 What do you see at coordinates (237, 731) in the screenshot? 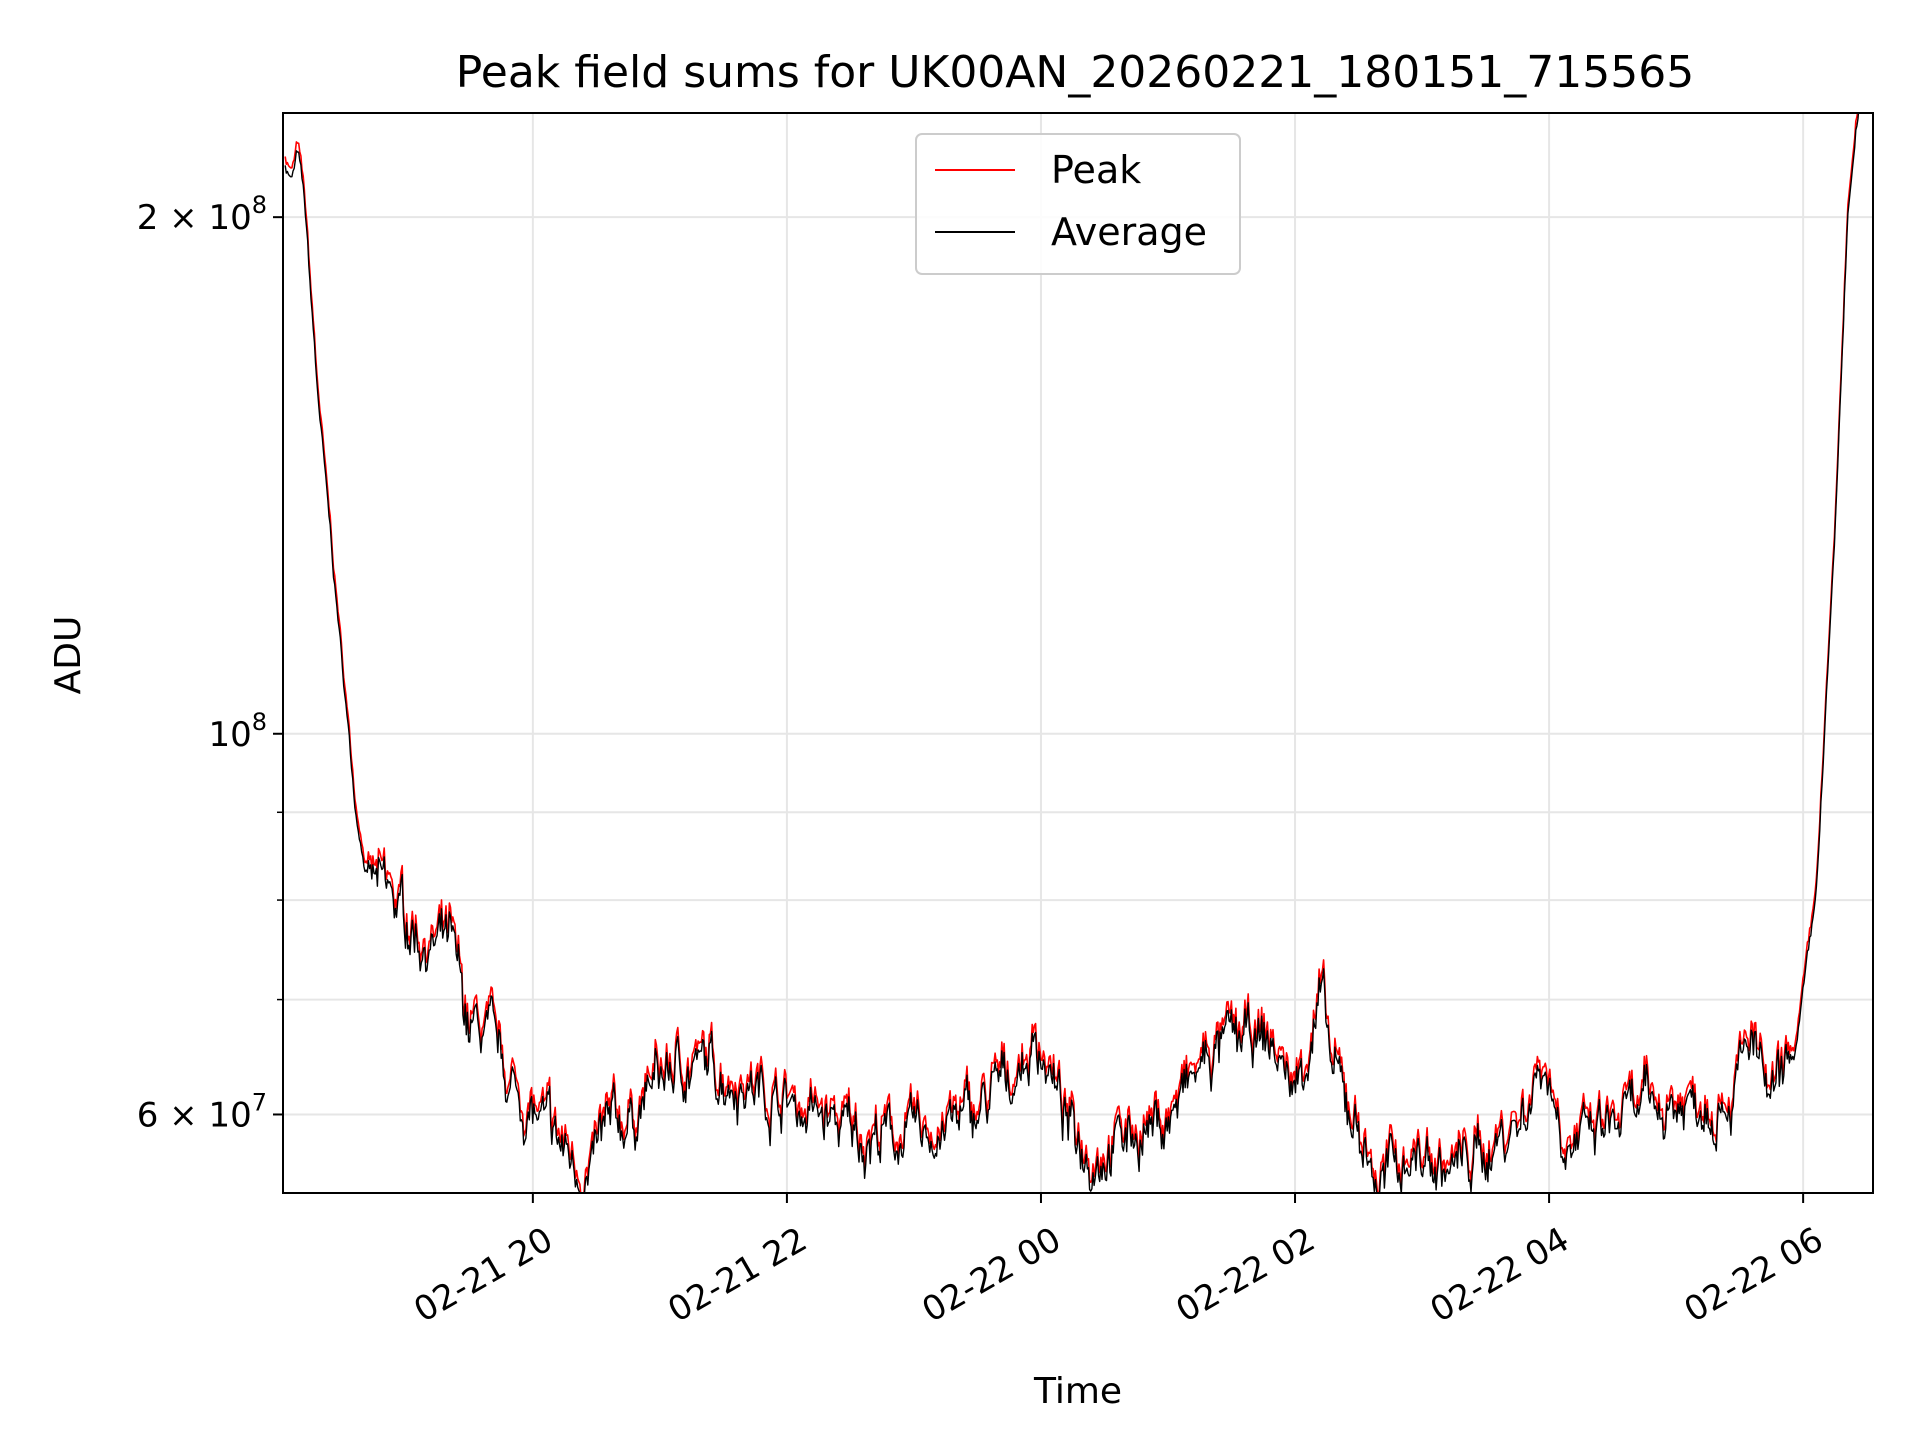
I see `y-tick-label: 108` at bounding box center [237, 731].